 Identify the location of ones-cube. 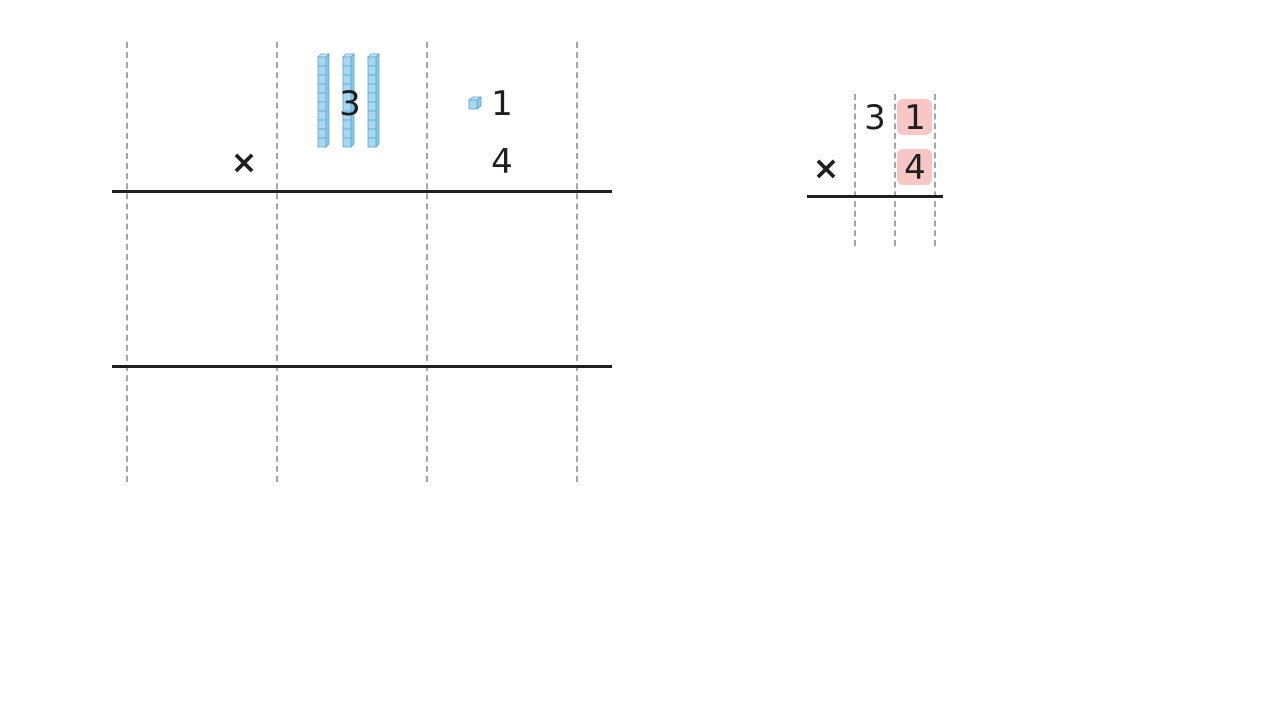
(475, 103).